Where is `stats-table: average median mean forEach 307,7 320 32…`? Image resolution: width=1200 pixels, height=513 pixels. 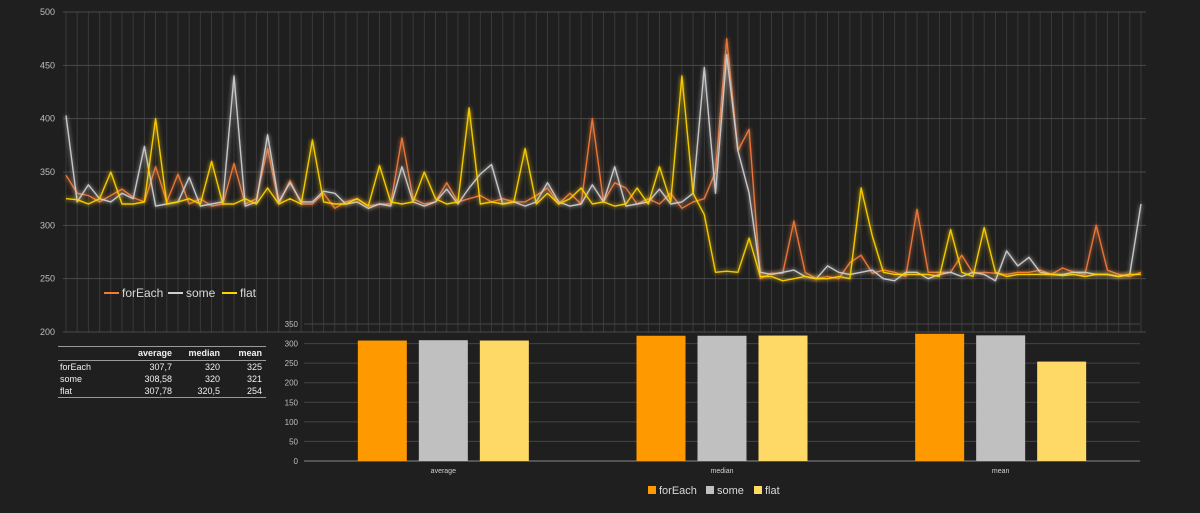
stats-table: average median mean forEach 307,7 320 32… is located at coordinates (162, 372).